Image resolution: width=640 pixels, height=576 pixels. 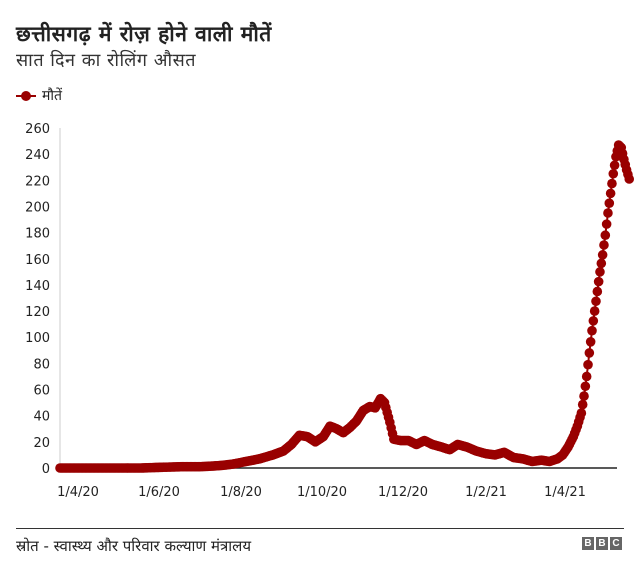 What do you see at coordinates (106, 60) in the screenshot?
I see `chart-subtitle: सात दिन का रोलिंग औसत` at bounding box center [106, 60].